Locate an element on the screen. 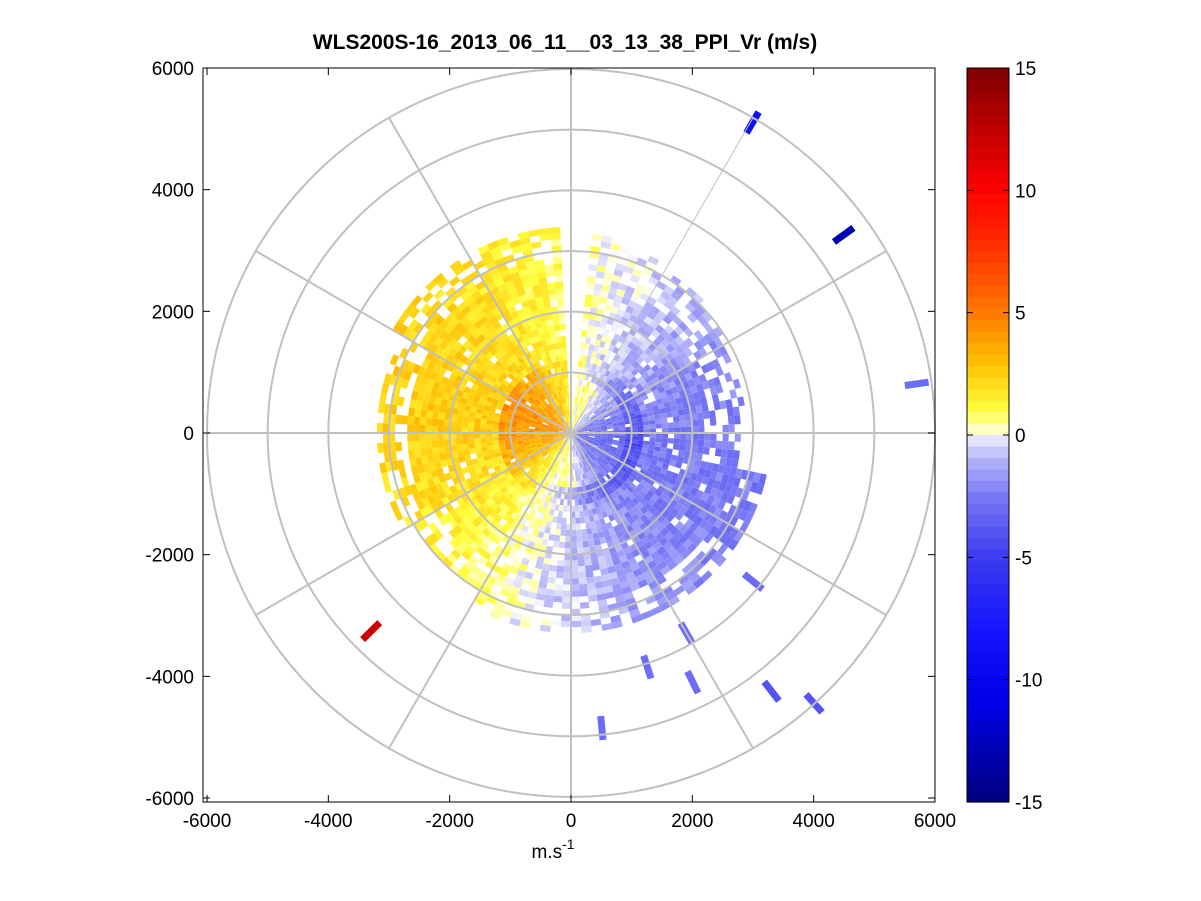  isolated-return is located at coordinates (843, 235).